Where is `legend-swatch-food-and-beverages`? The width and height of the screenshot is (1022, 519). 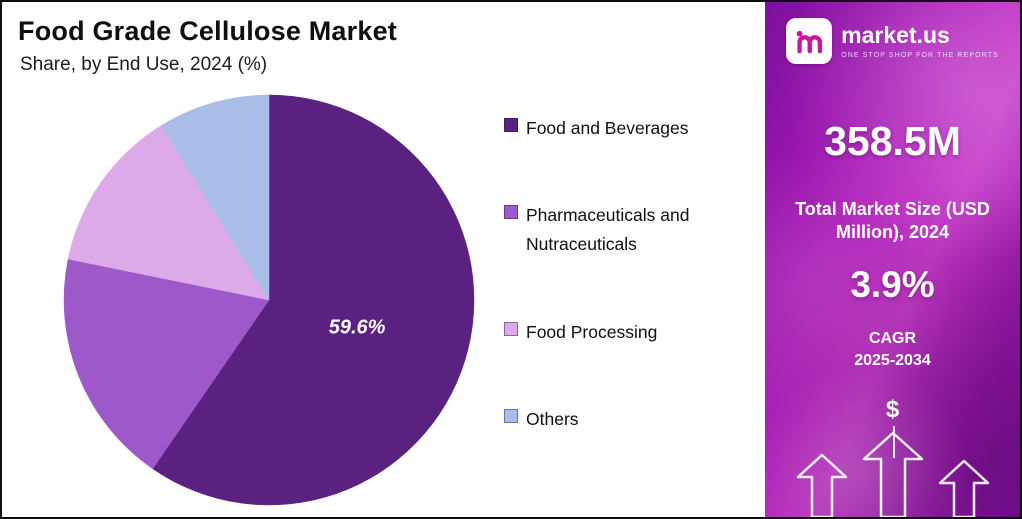
legend-swatch-food-and-beverages is located at coordinates (511, 125).